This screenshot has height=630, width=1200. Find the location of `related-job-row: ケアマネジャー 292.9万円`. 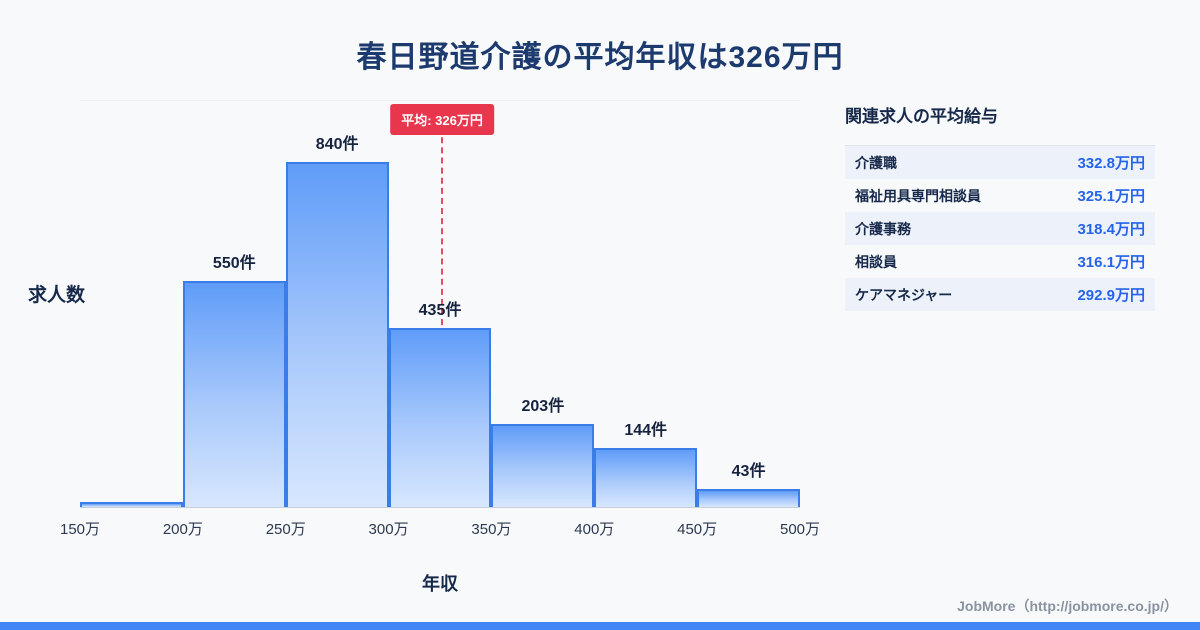

related-job-row: ケアマネジャー 292.9万円 is located at coordinates (1000, 294).